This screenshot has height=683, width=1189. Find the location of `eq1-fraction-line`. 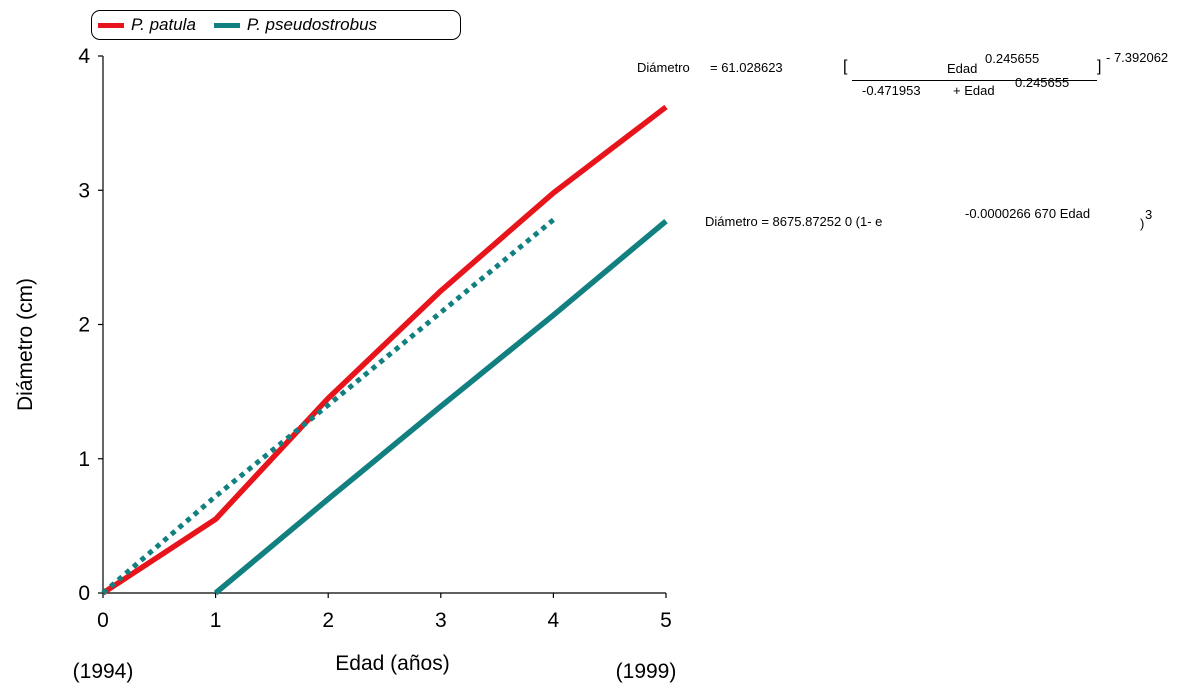

eq1-fraction-line is located at coordinates (974, 80).